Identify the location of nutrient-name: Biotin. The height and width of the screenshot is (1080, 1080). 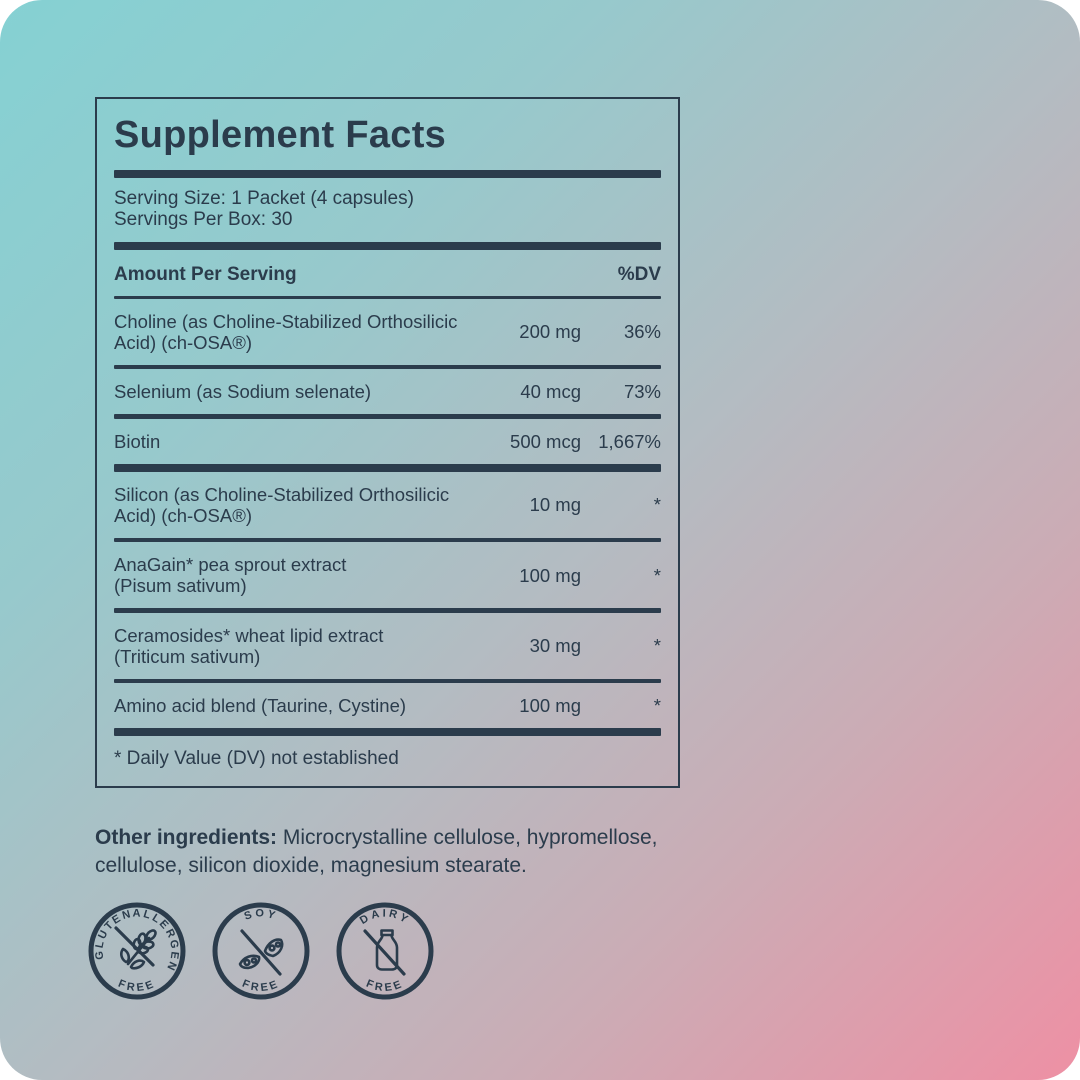
(137, 441).